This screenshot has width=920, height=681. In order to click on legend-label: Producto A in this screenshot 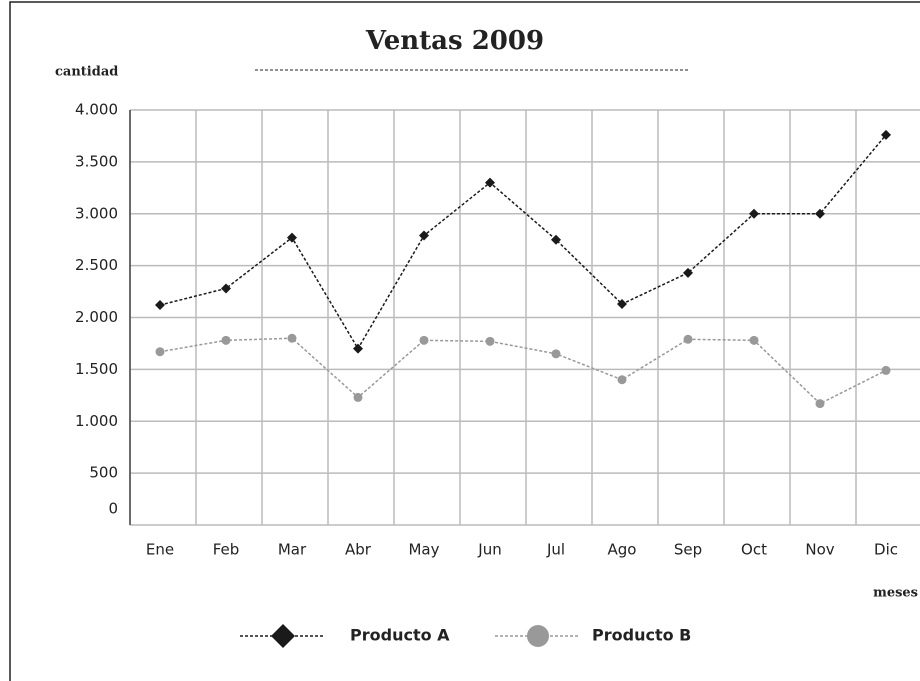, I will do `click(400, 635)`.